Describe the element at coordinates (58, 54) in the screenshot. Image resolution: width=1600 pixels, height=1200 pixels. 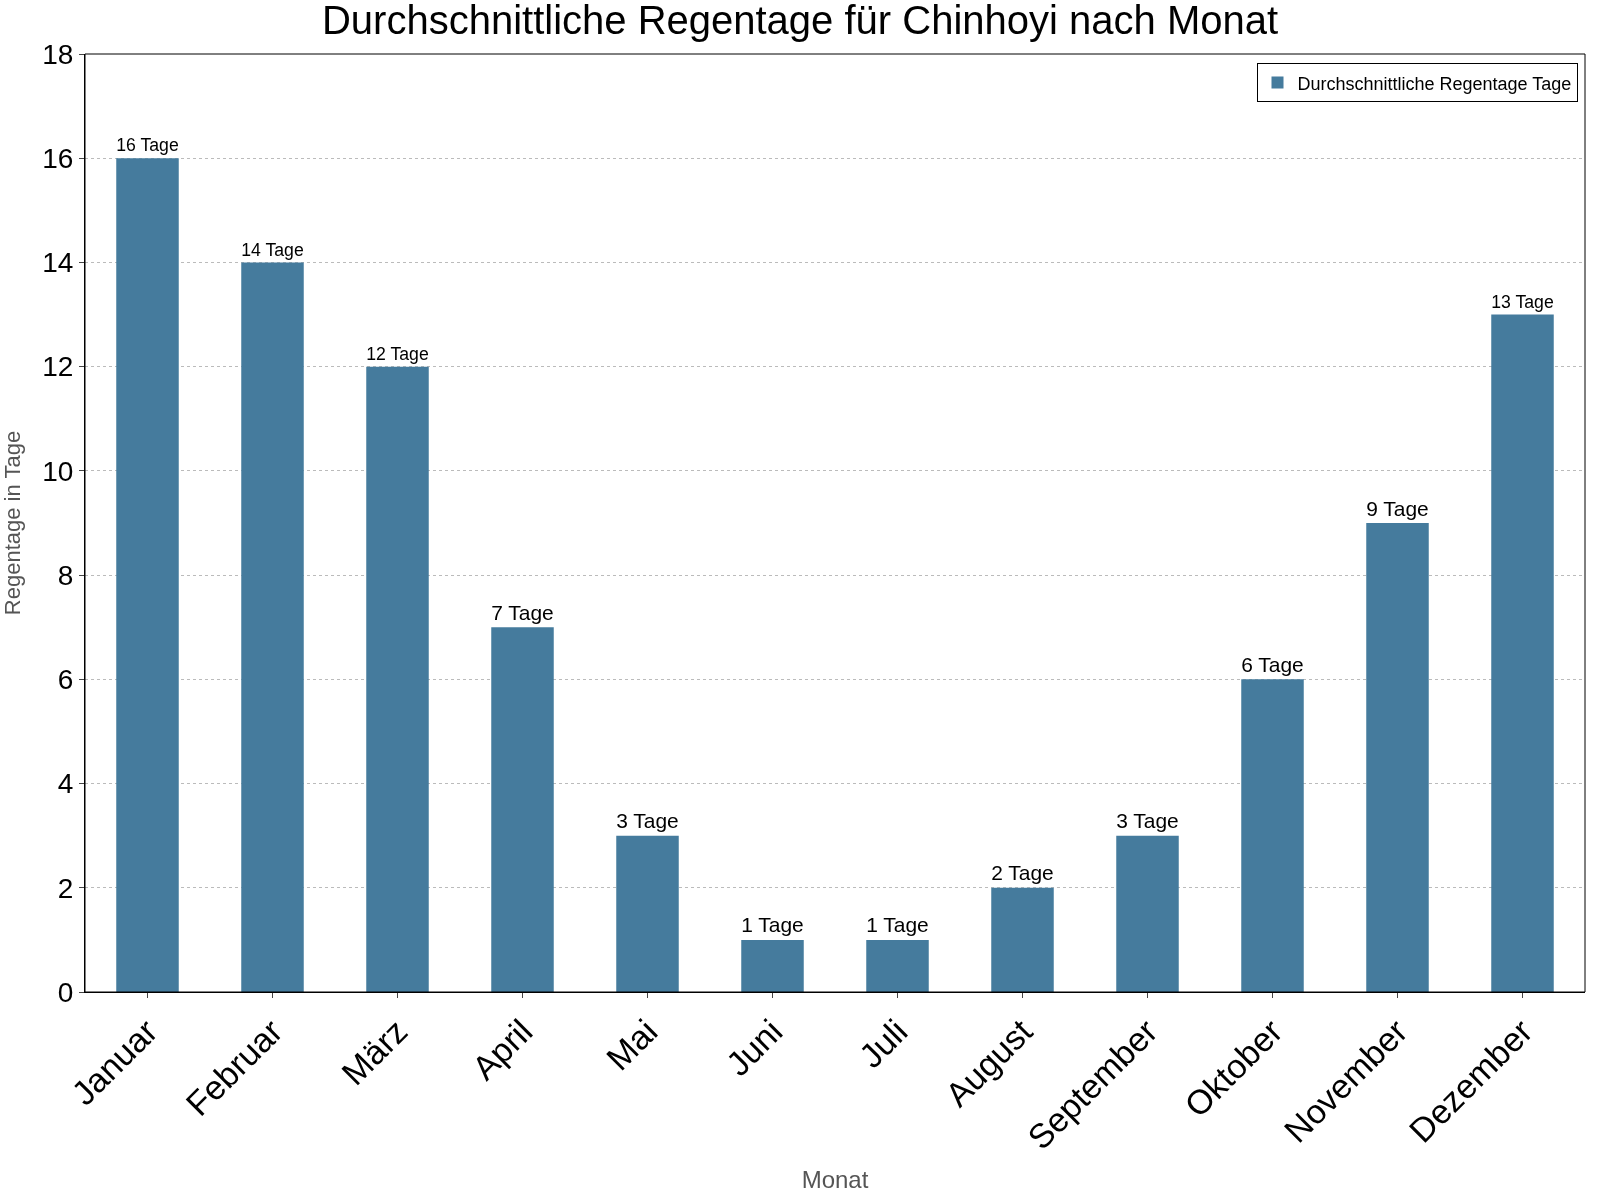
I see `y-tick-label: 18` at that location.